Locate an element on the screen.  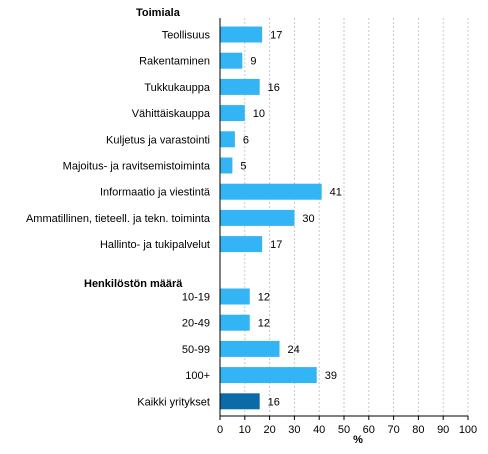
x-tick-label: 70 is located at coordinates (393, 430).